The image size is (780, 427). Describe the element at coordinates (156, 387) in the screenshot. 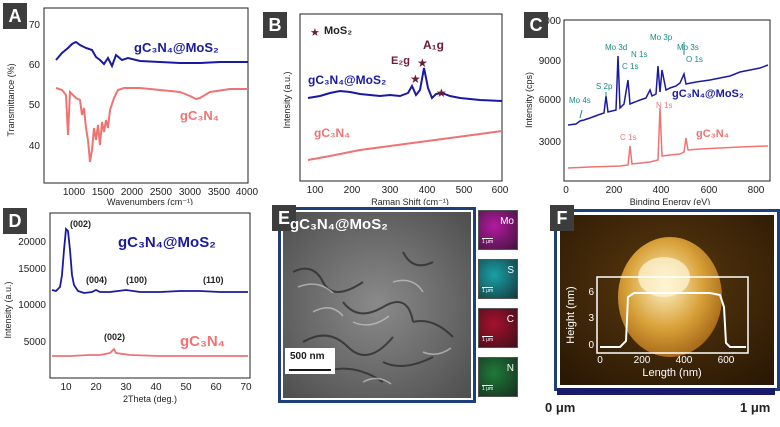

I see `d-xtick: 40` at that location.